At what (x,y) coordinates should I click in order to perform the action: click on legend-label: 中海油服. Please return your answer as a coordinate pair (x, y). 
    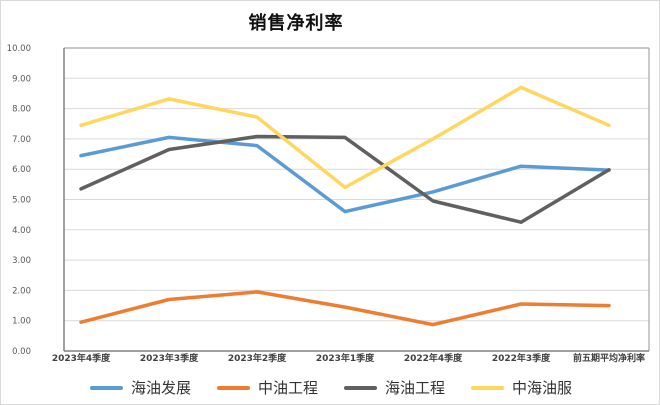
    Looking at the image, I should click on (542, 388).